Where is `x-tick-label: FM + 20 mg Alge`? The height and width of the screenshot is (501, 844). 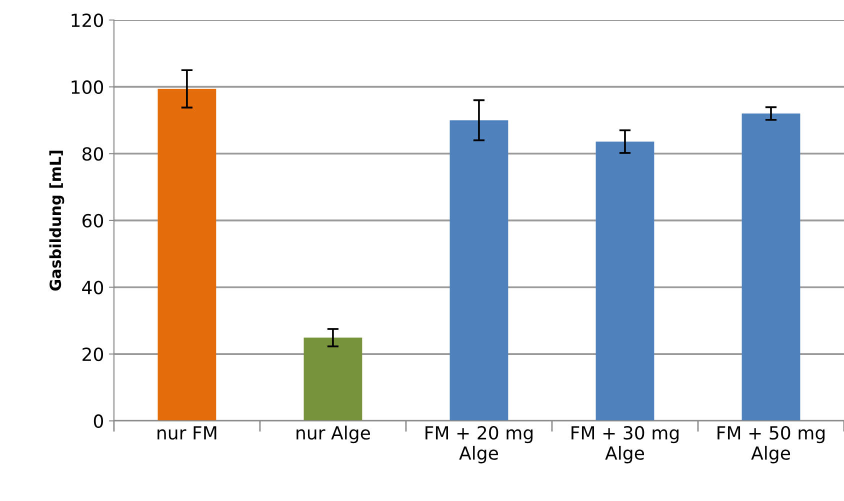 x-tick-label: FM + 20 mg Alge is located at coordinates (479, 445).